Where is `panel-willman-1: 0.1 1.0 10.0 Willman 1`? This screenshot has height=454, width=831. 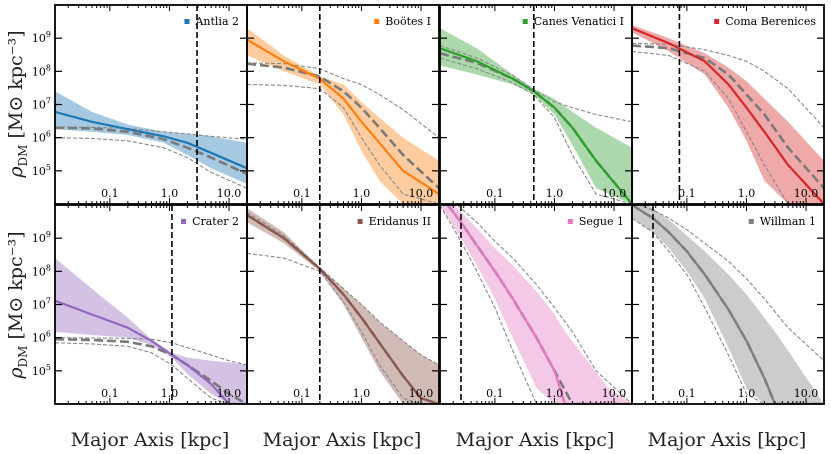
panel-willman-1: 0.1 1.0 10.0 Willman 1 is located at coordinates (728, 304).